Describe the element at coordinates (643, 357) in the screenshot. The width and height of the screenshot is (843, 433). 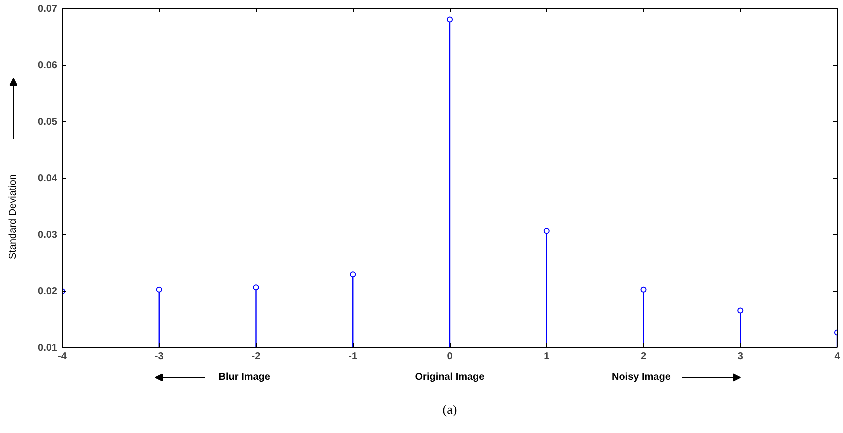
I see `x-tick-label: 2` at that location.